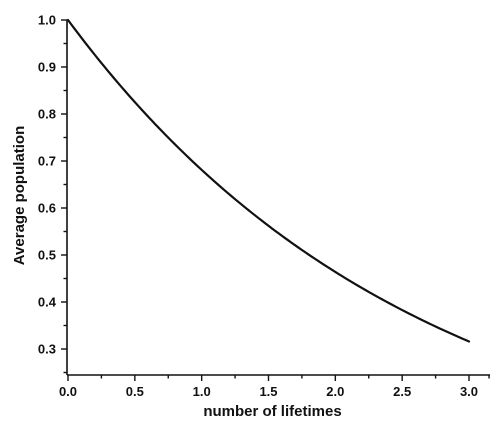  What do you see at coordinates (272, 411) in the screenshot?
I see `x-axis-label: number of lifetimes` at bounding box center [272, 411].